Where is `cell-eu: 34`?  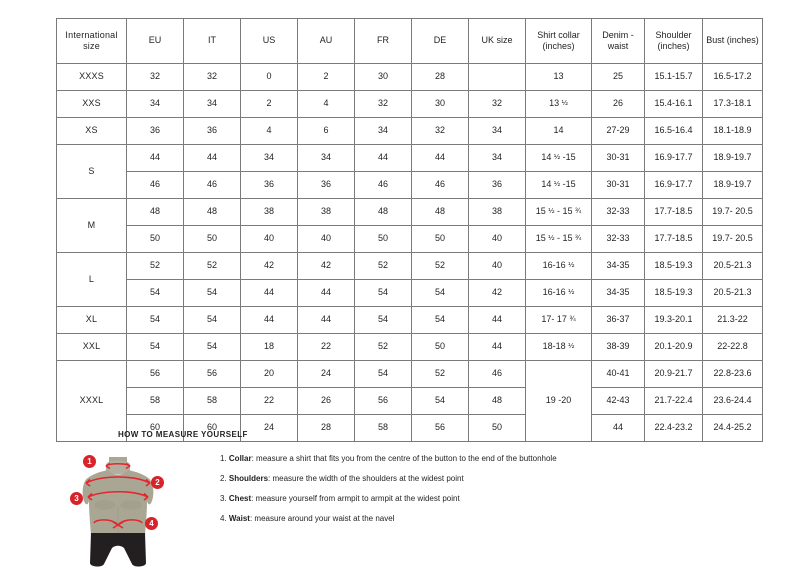
cell-eu: 34 is located at coordinates (155, 104).